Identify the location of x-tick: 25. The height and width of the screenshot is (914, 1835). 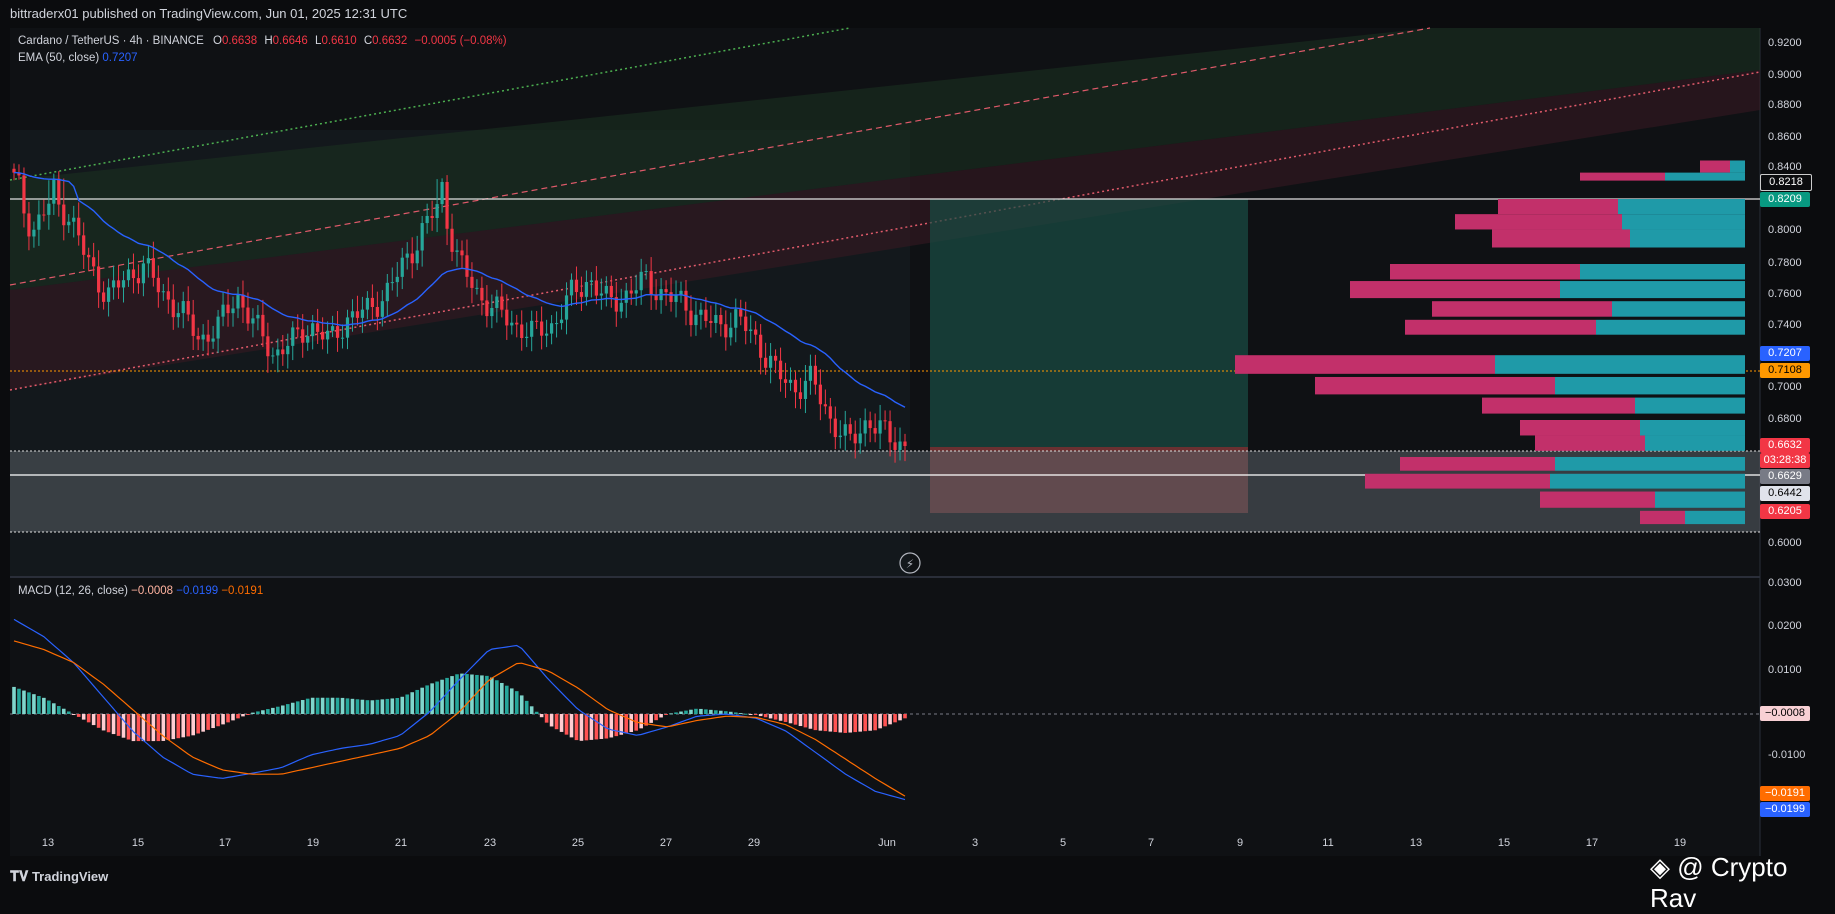
(578, 843).